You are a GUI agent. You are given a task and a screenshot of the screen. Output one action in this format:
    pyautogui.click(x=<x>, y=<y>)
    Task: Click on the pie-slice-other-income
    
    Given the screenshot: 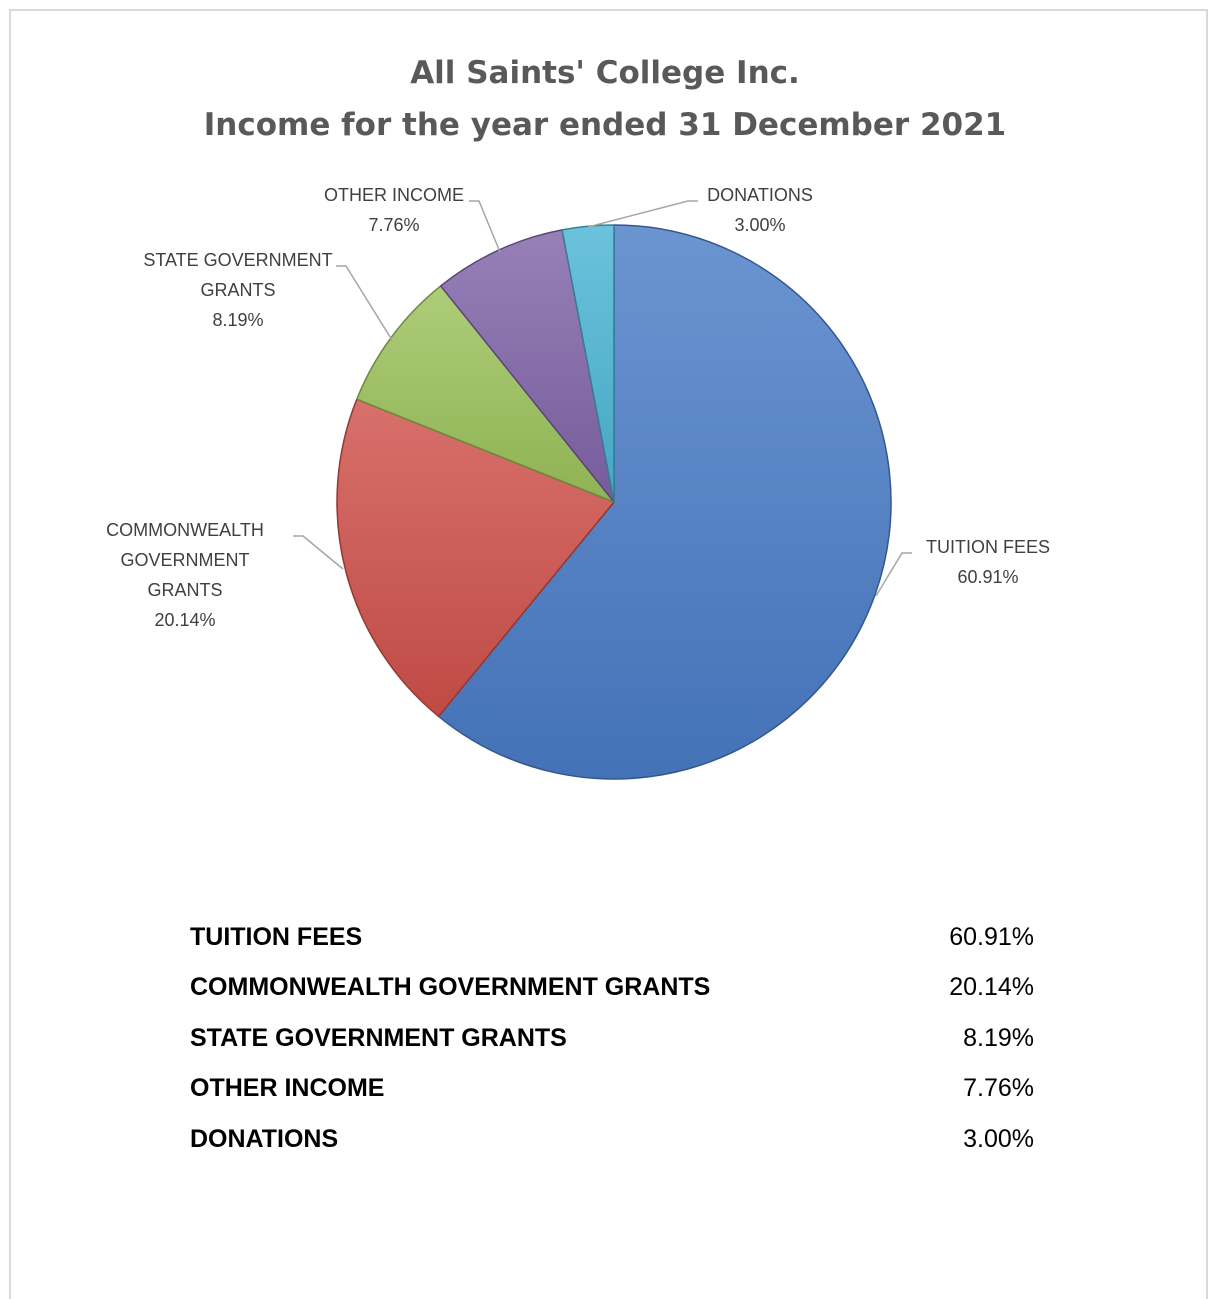 What is the action you would take?
    pyautogui.click(x=527, y=366)
    